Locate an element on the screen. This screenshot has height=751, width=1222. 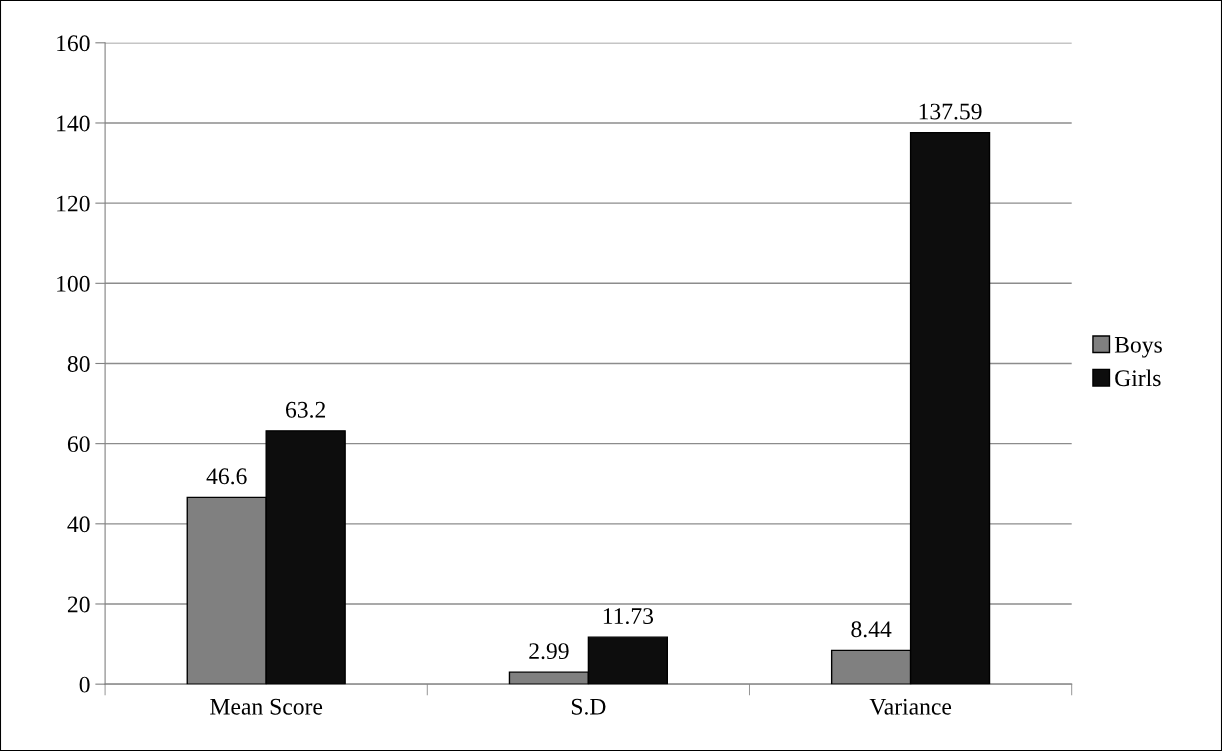
x-tick-label: S.D is located at coordinates (588, 706).